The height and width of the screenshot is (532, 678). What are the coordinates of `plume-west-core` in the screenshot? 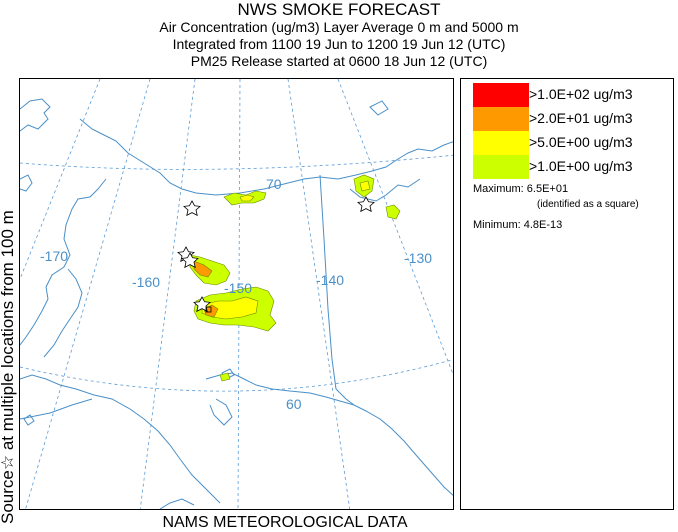 It's located at (203, 269).